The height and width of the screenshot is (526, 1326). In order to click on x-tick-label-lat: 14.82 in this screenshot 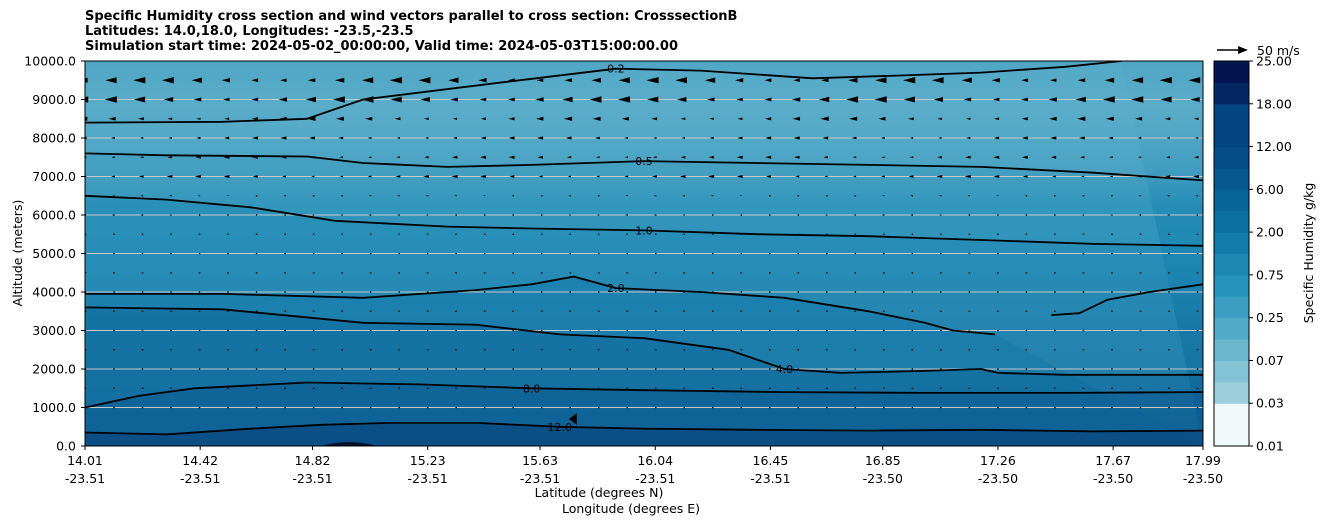, I will do `click(313, 460)`.